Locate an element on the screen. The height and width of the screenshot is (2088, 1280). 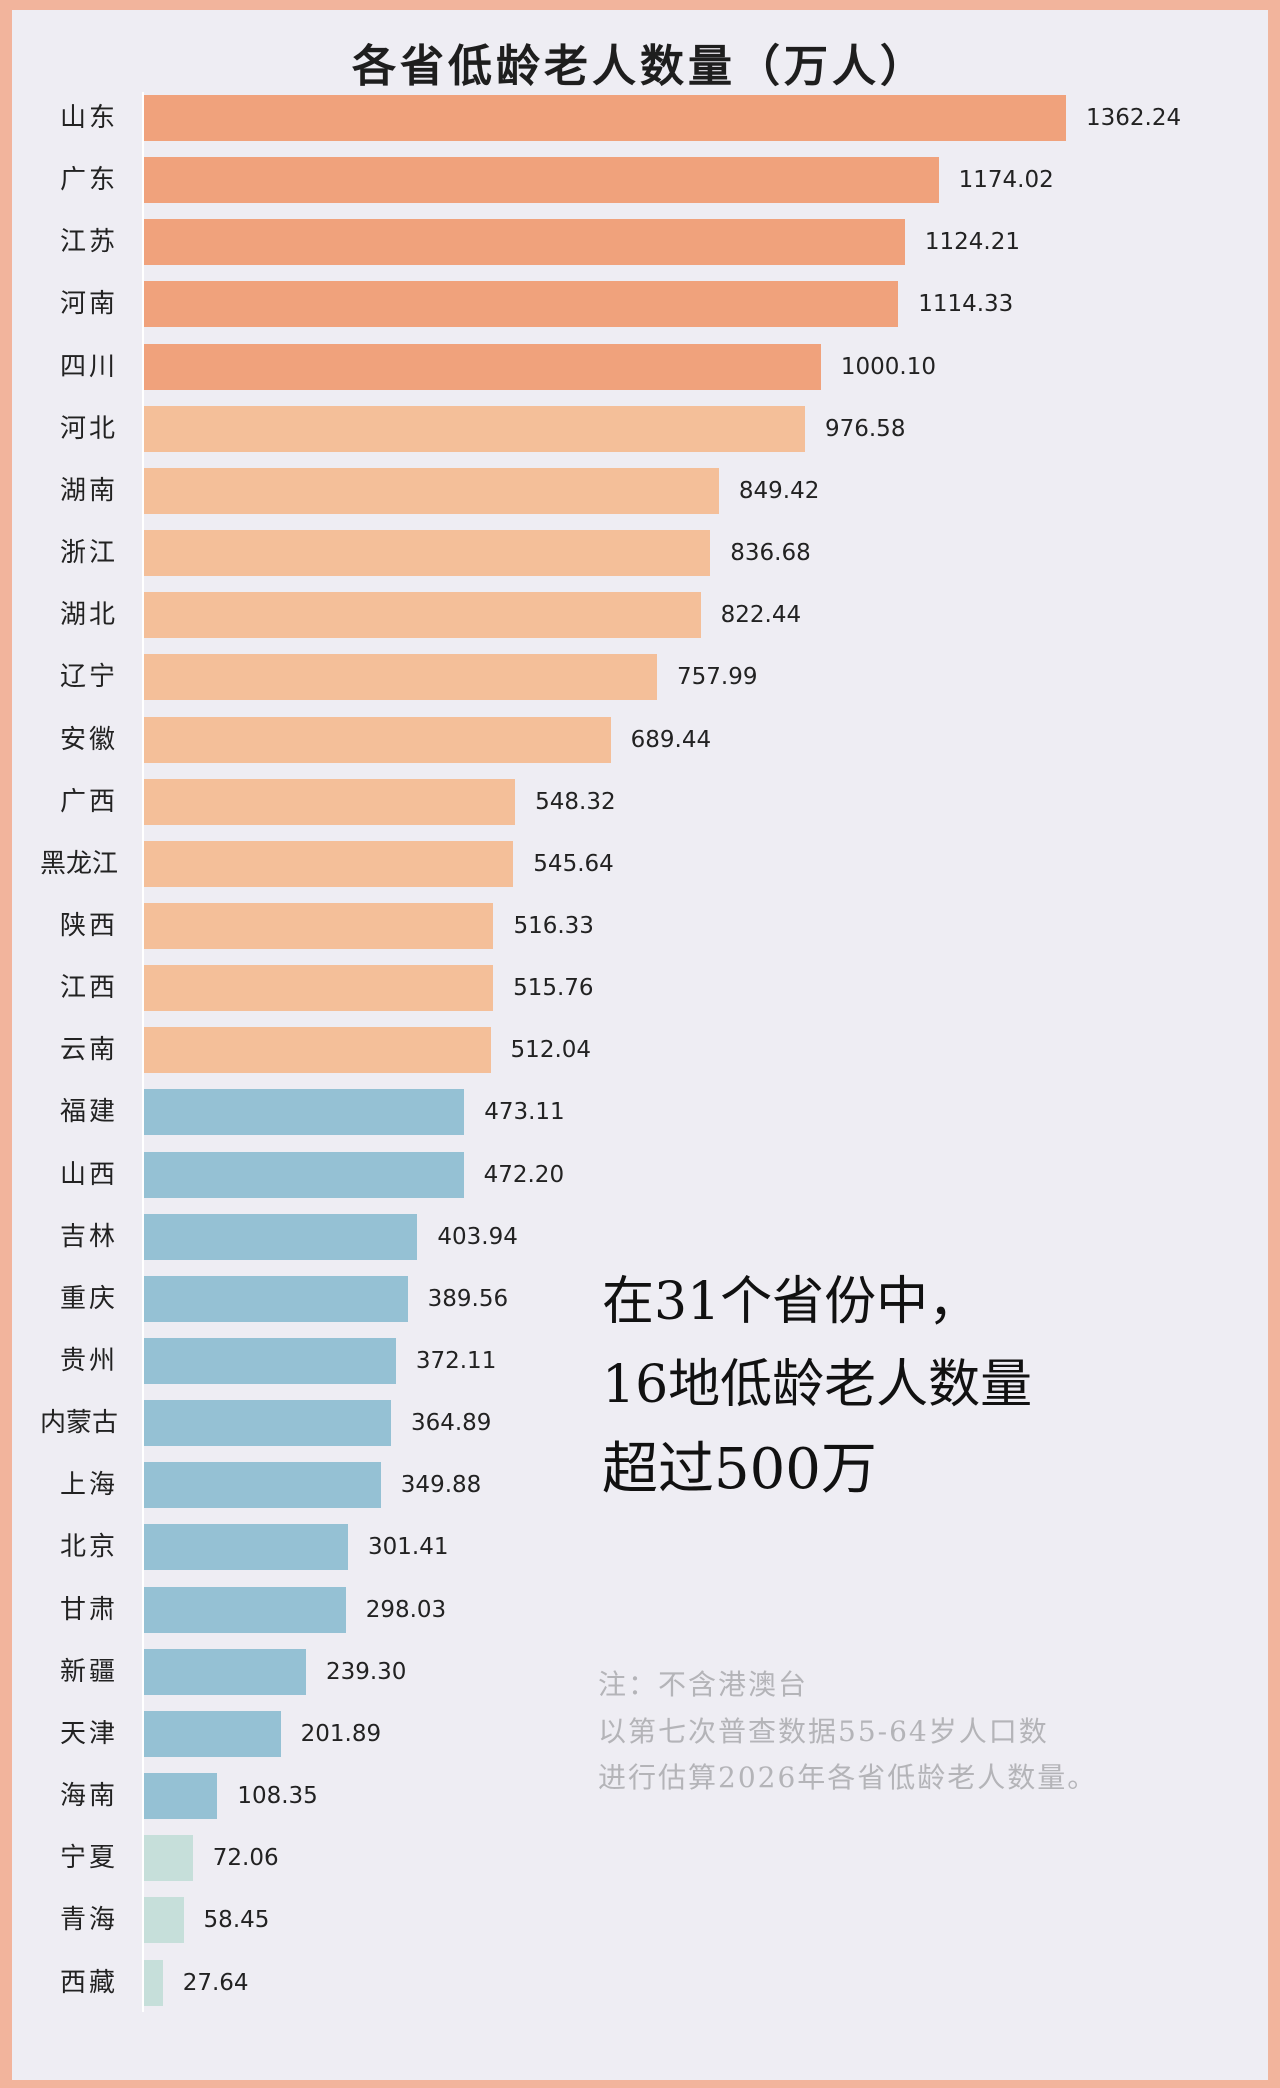
category-label: 湖南 is located at coordinates (88, 490).